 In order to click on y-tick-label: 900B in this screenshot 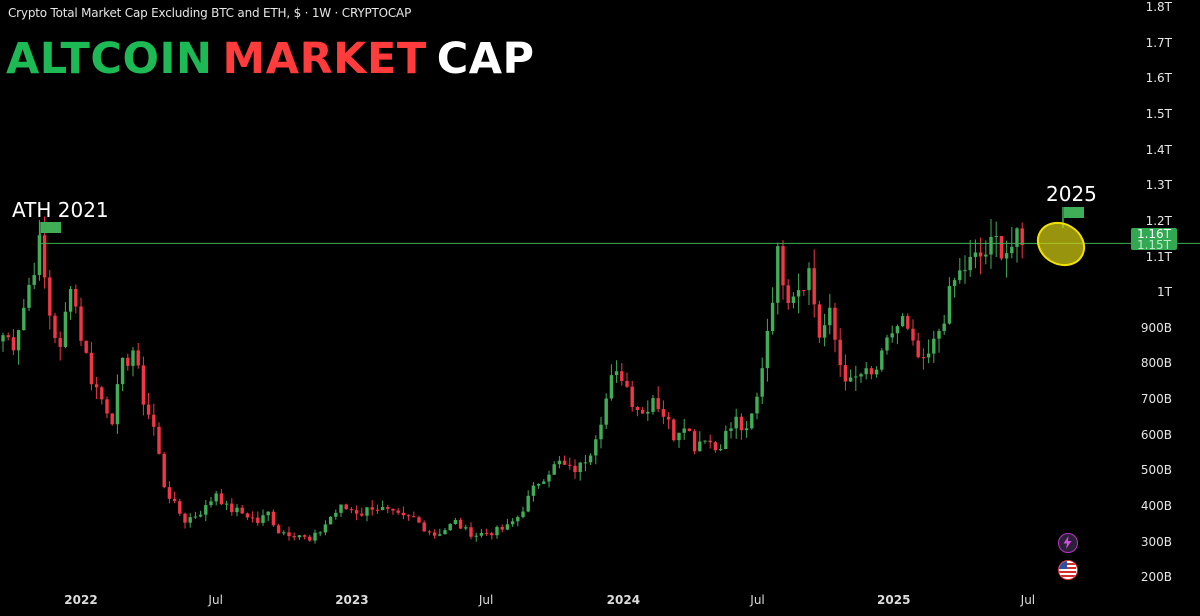, I will do `click(1156, 327)`.